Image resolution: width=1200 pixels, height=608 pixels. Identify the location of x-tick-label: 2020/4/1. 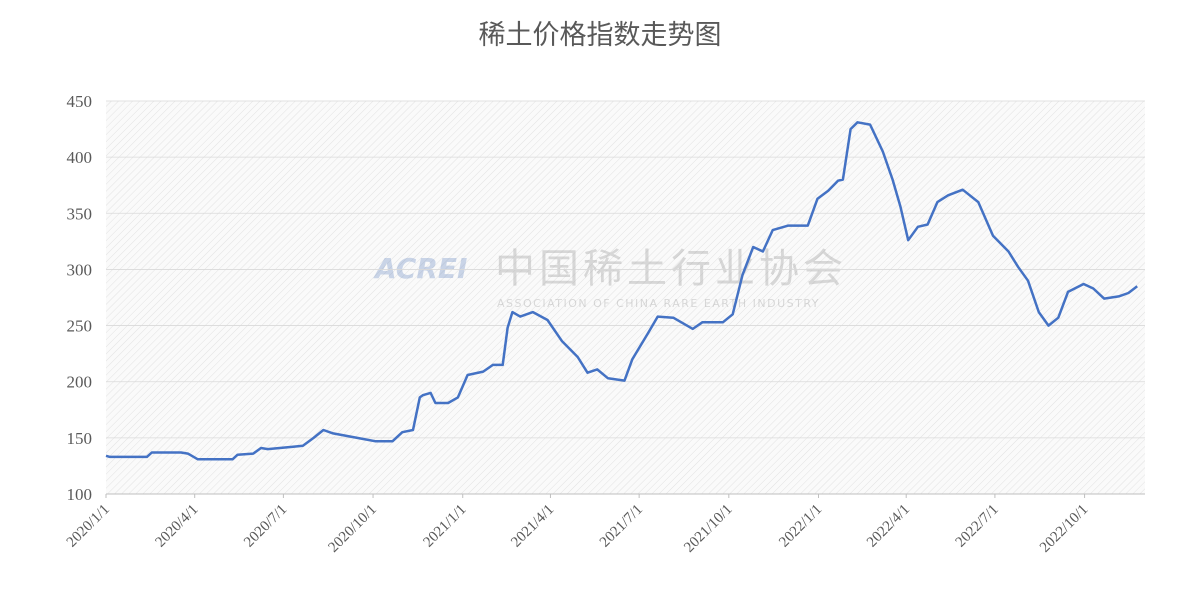
(176, 526).